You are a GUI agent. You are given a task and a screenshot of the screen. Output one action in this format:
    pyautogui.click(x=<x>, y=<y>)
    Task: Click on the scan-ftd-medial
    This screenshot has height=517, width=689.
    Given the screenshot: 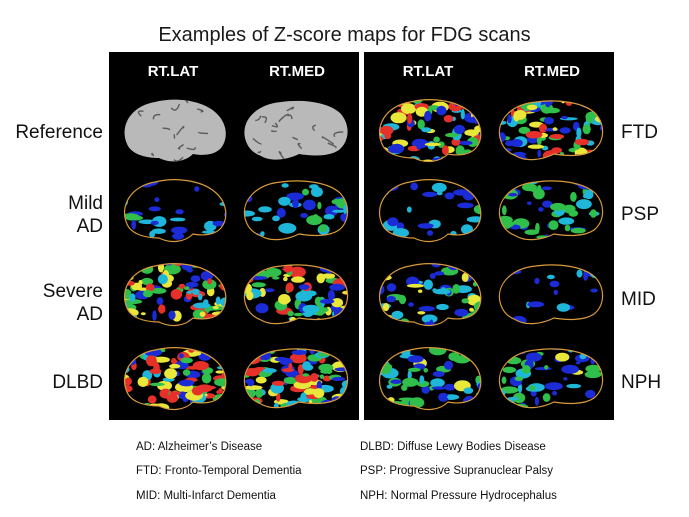 What is the action you would take?
    pyautogui.click(x=551, y=131)
    